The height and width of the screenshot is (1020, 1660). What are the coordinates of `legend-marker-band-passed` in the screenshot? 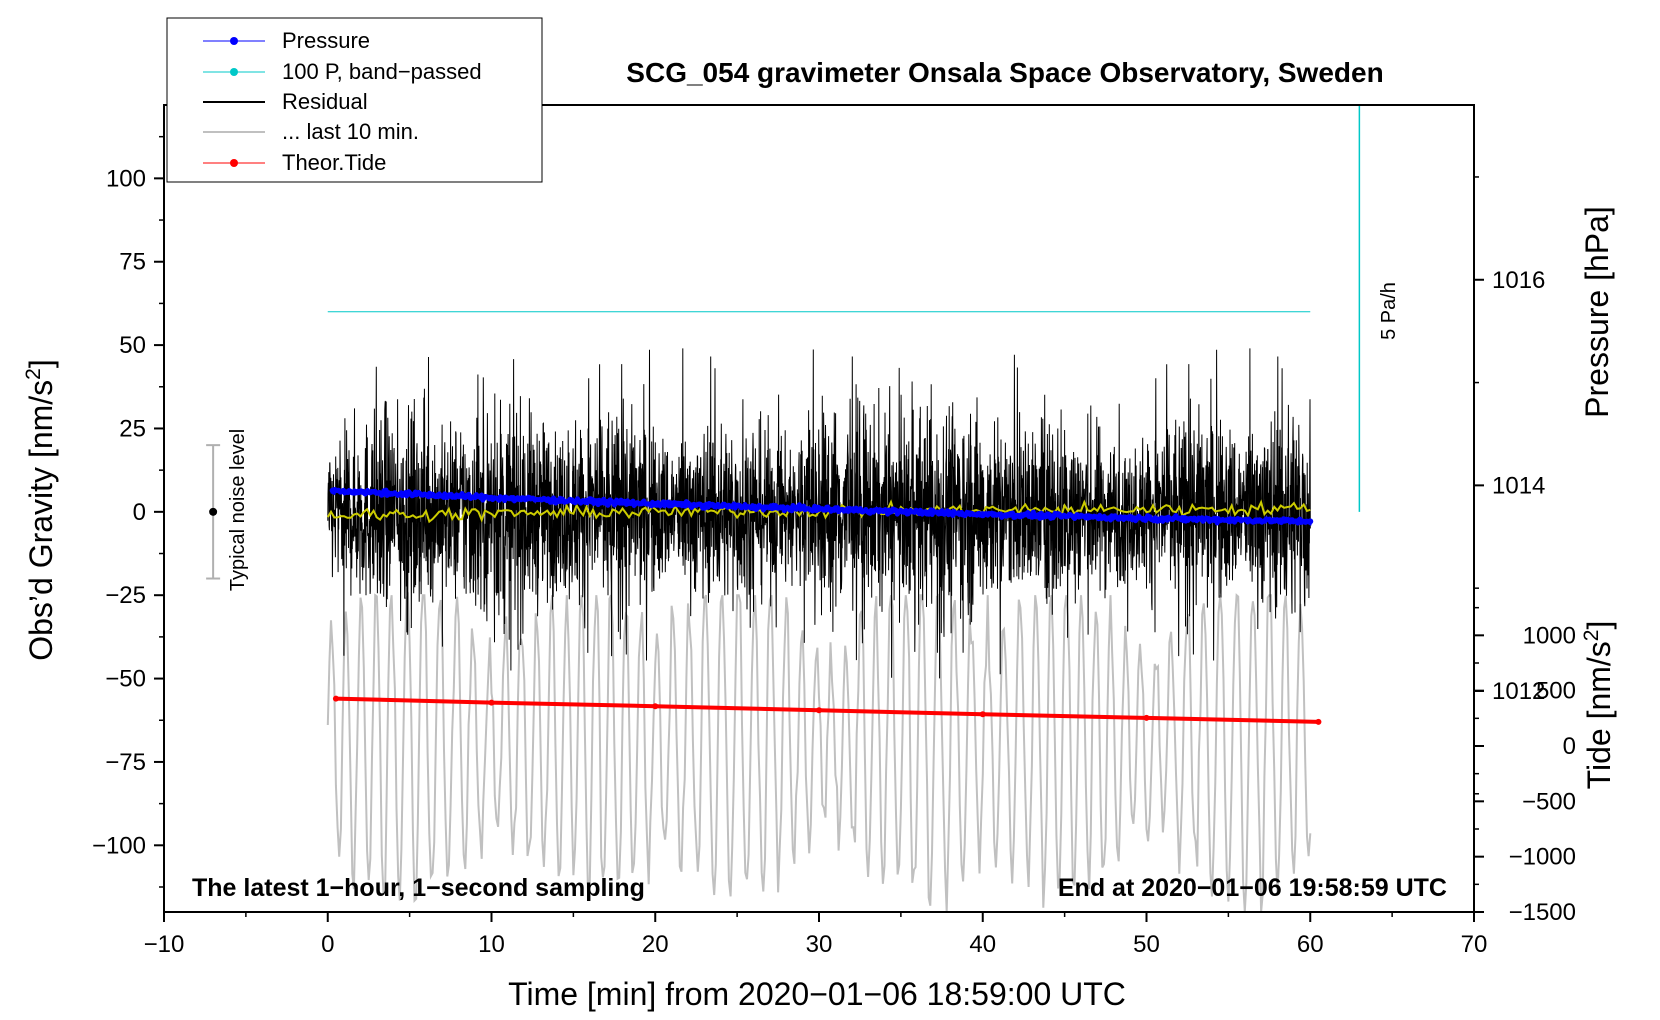 It's located at (234, 72).